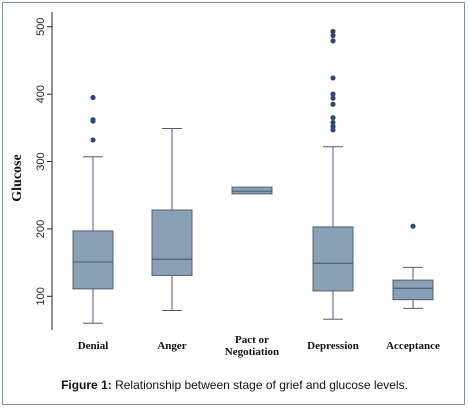 The image size is (469, 409). Describe the element at coordinates (17, 177) in the screenshot. I see `y-axis-title: Glucose` at that location.